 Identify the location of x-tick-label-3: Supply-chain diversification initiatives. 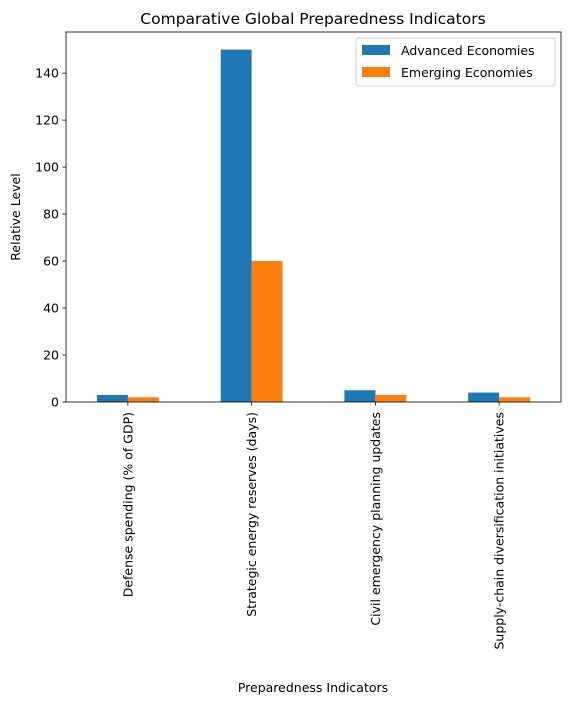
(499, 531).